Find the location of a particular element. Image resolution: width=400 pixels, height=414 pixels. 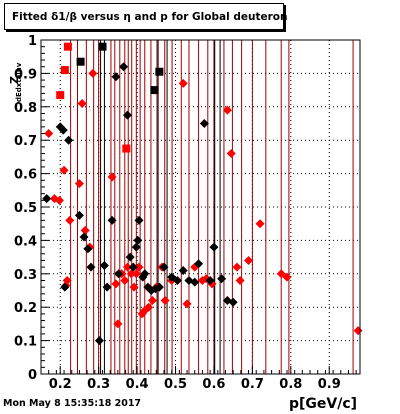

y-tick-label: 0.1 is located at coordinates (25, 342).